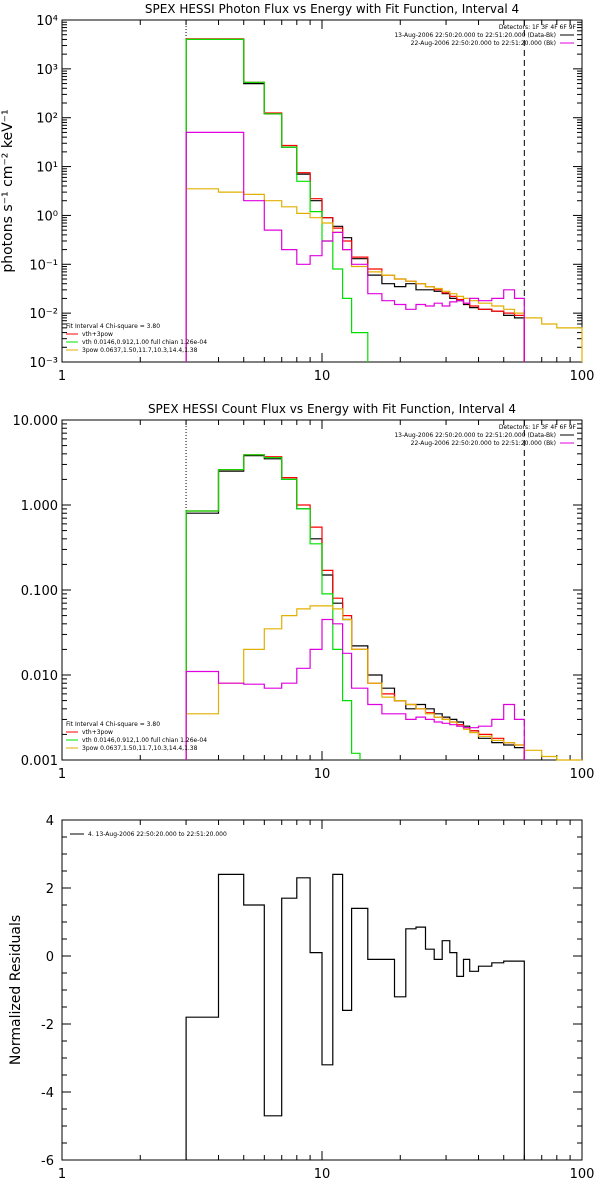 The height and width of the screenshot is (1200, 600). I want to click on count-flux-fit-label: 3pow 0.0637,1.50,11.7,10.3,14.4,1.38, so click(140, 748).